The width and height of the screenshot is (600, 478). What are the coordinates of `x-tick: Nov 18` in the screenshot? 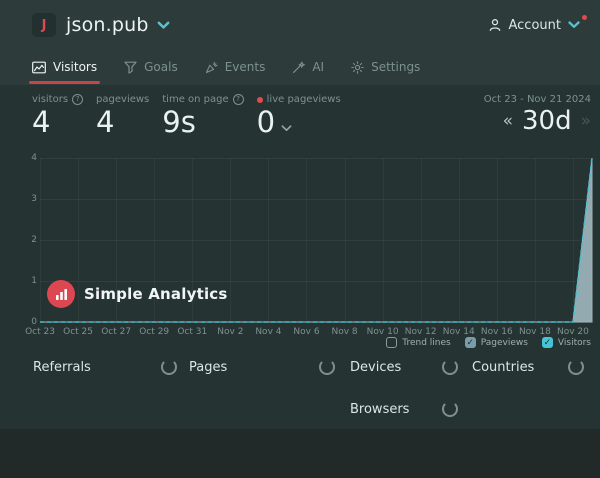 It's located at (534, 332).